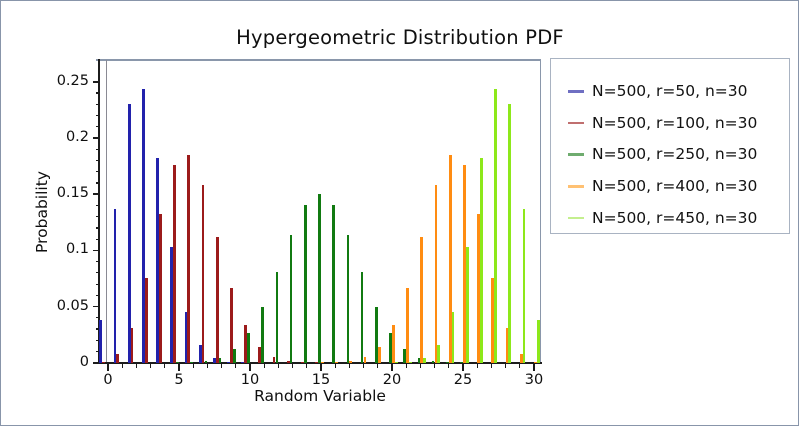 The image size is (800, 427). Describe the element at coordinates (77, 137) in the screenshot. I see `y-tick-label: 0.2` at that location.